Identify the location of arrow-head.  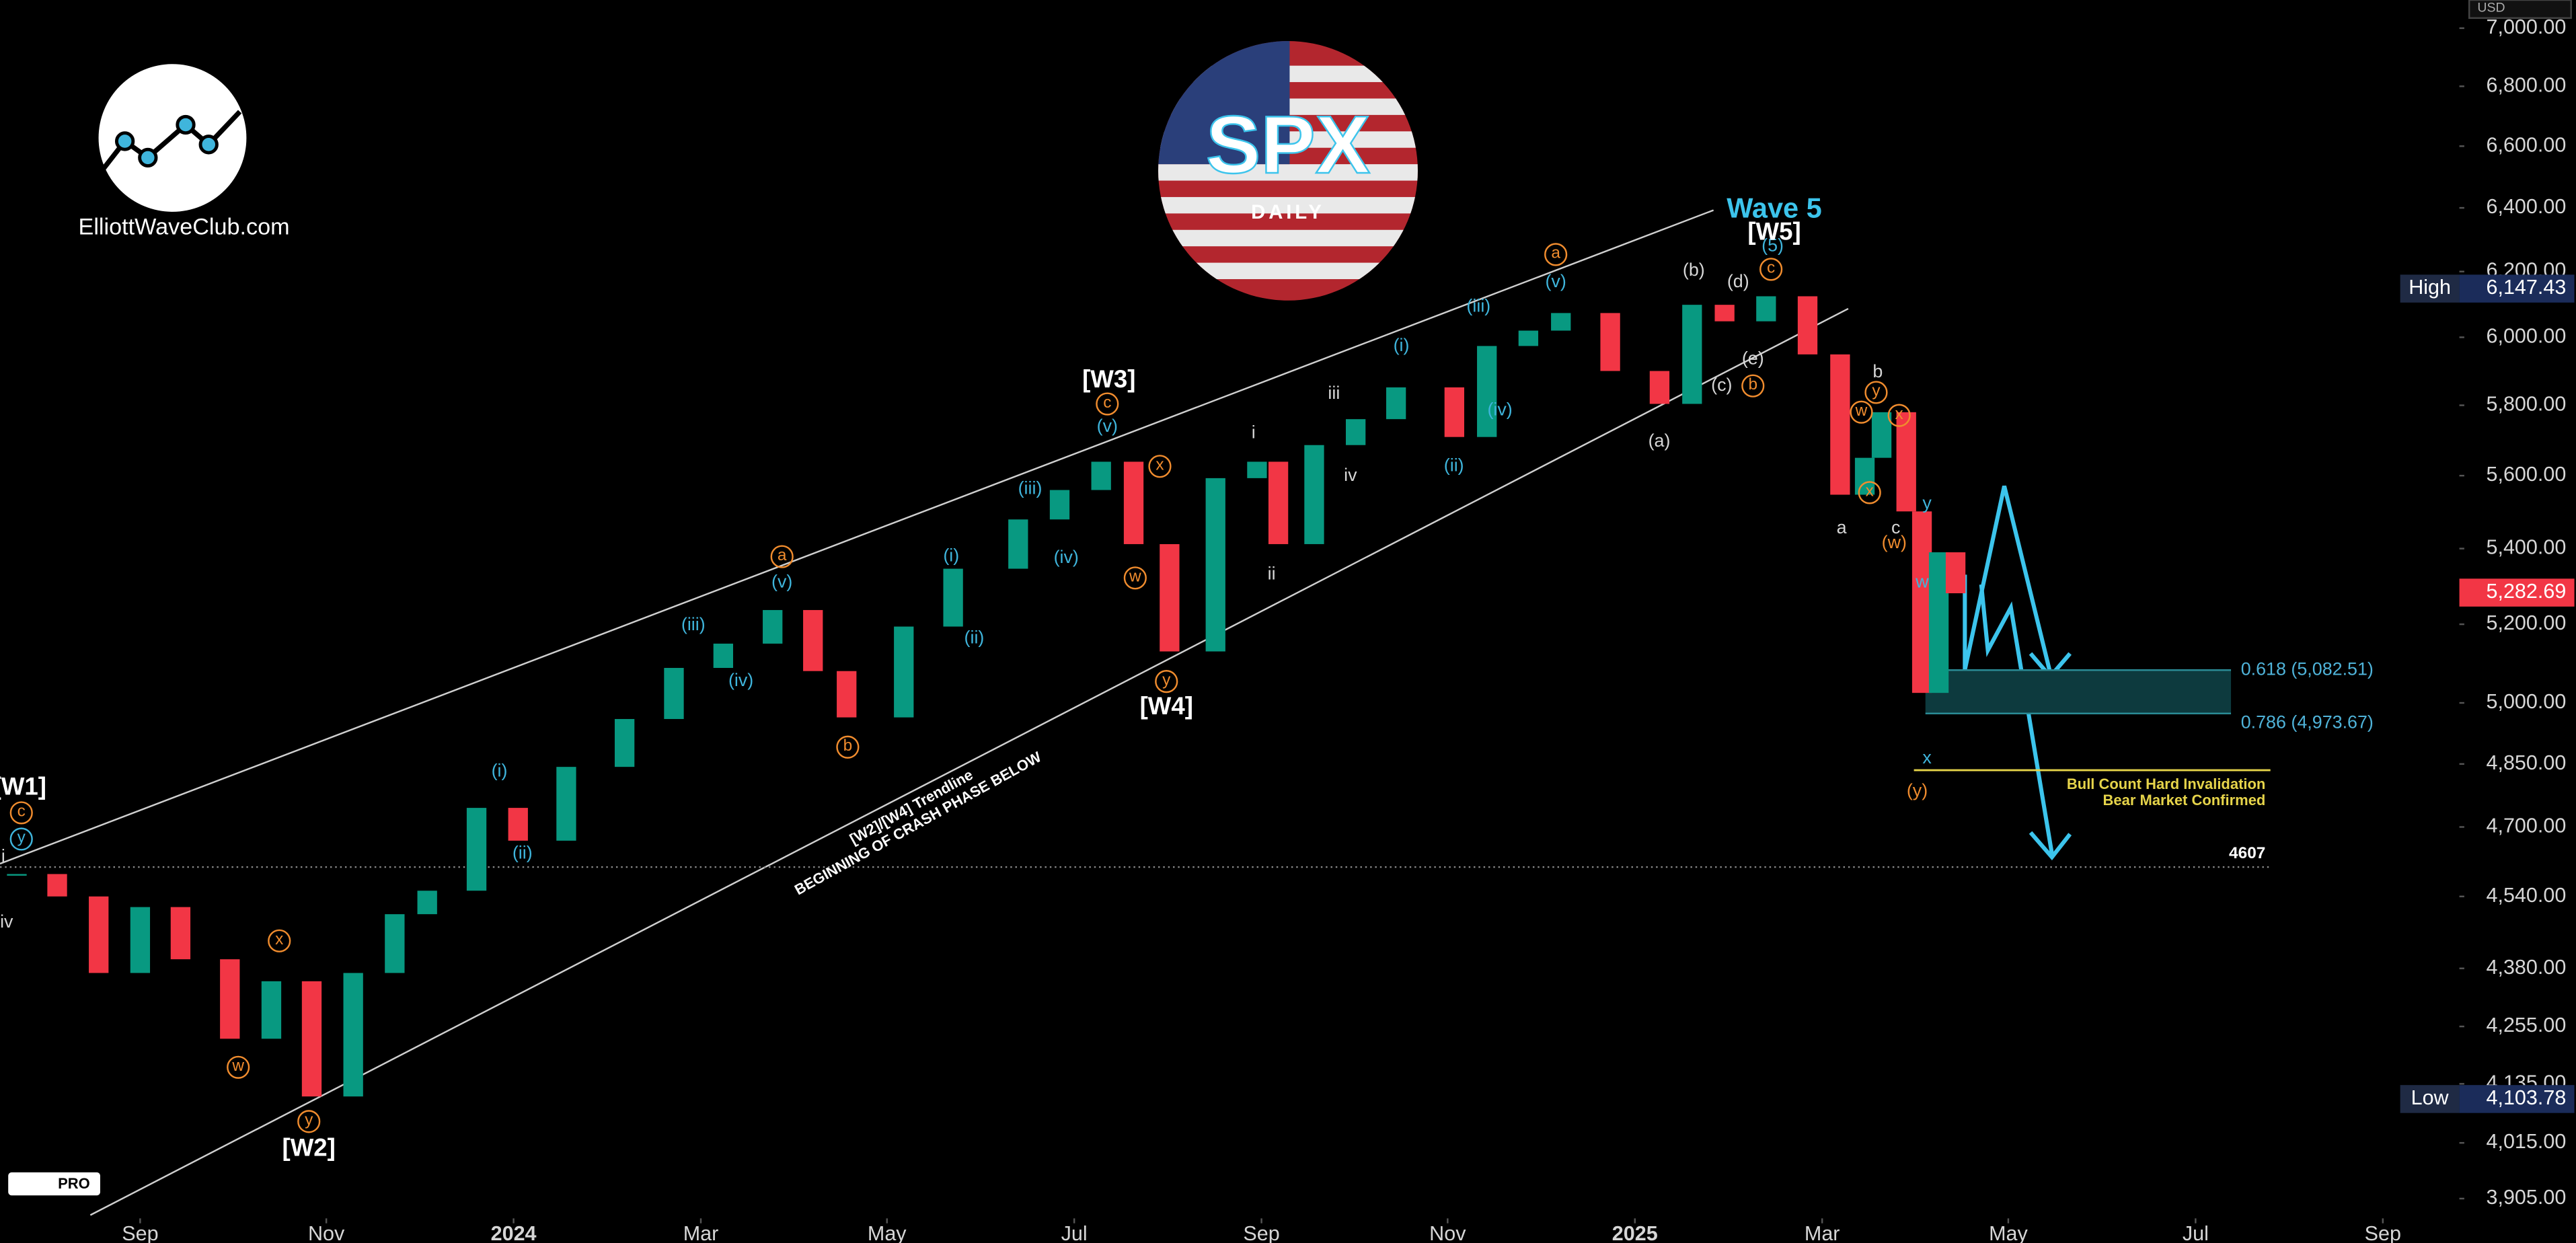
(2050, 846).